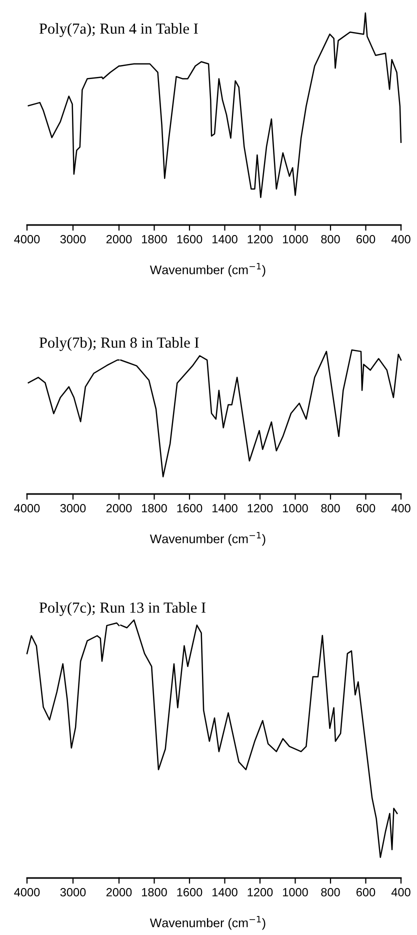 This screenshot has height=935, width=417. Describe the element at coordinates (119, 344) in the screenshot. I see `chart-title: Poly(7b); Run 8 in Table I` at that location.